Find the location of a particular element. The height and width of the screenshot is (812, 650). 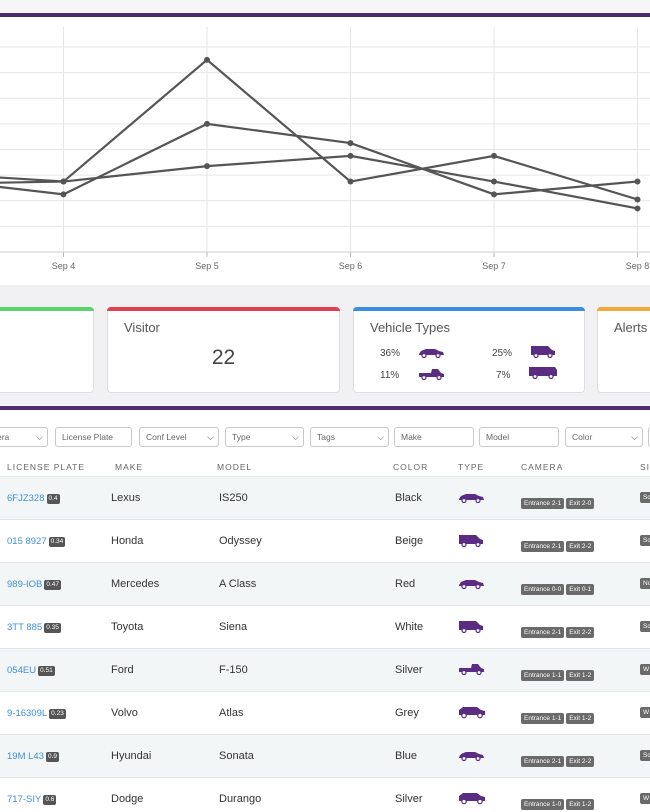

model-filter: Model is located at coordinates (519, 437).